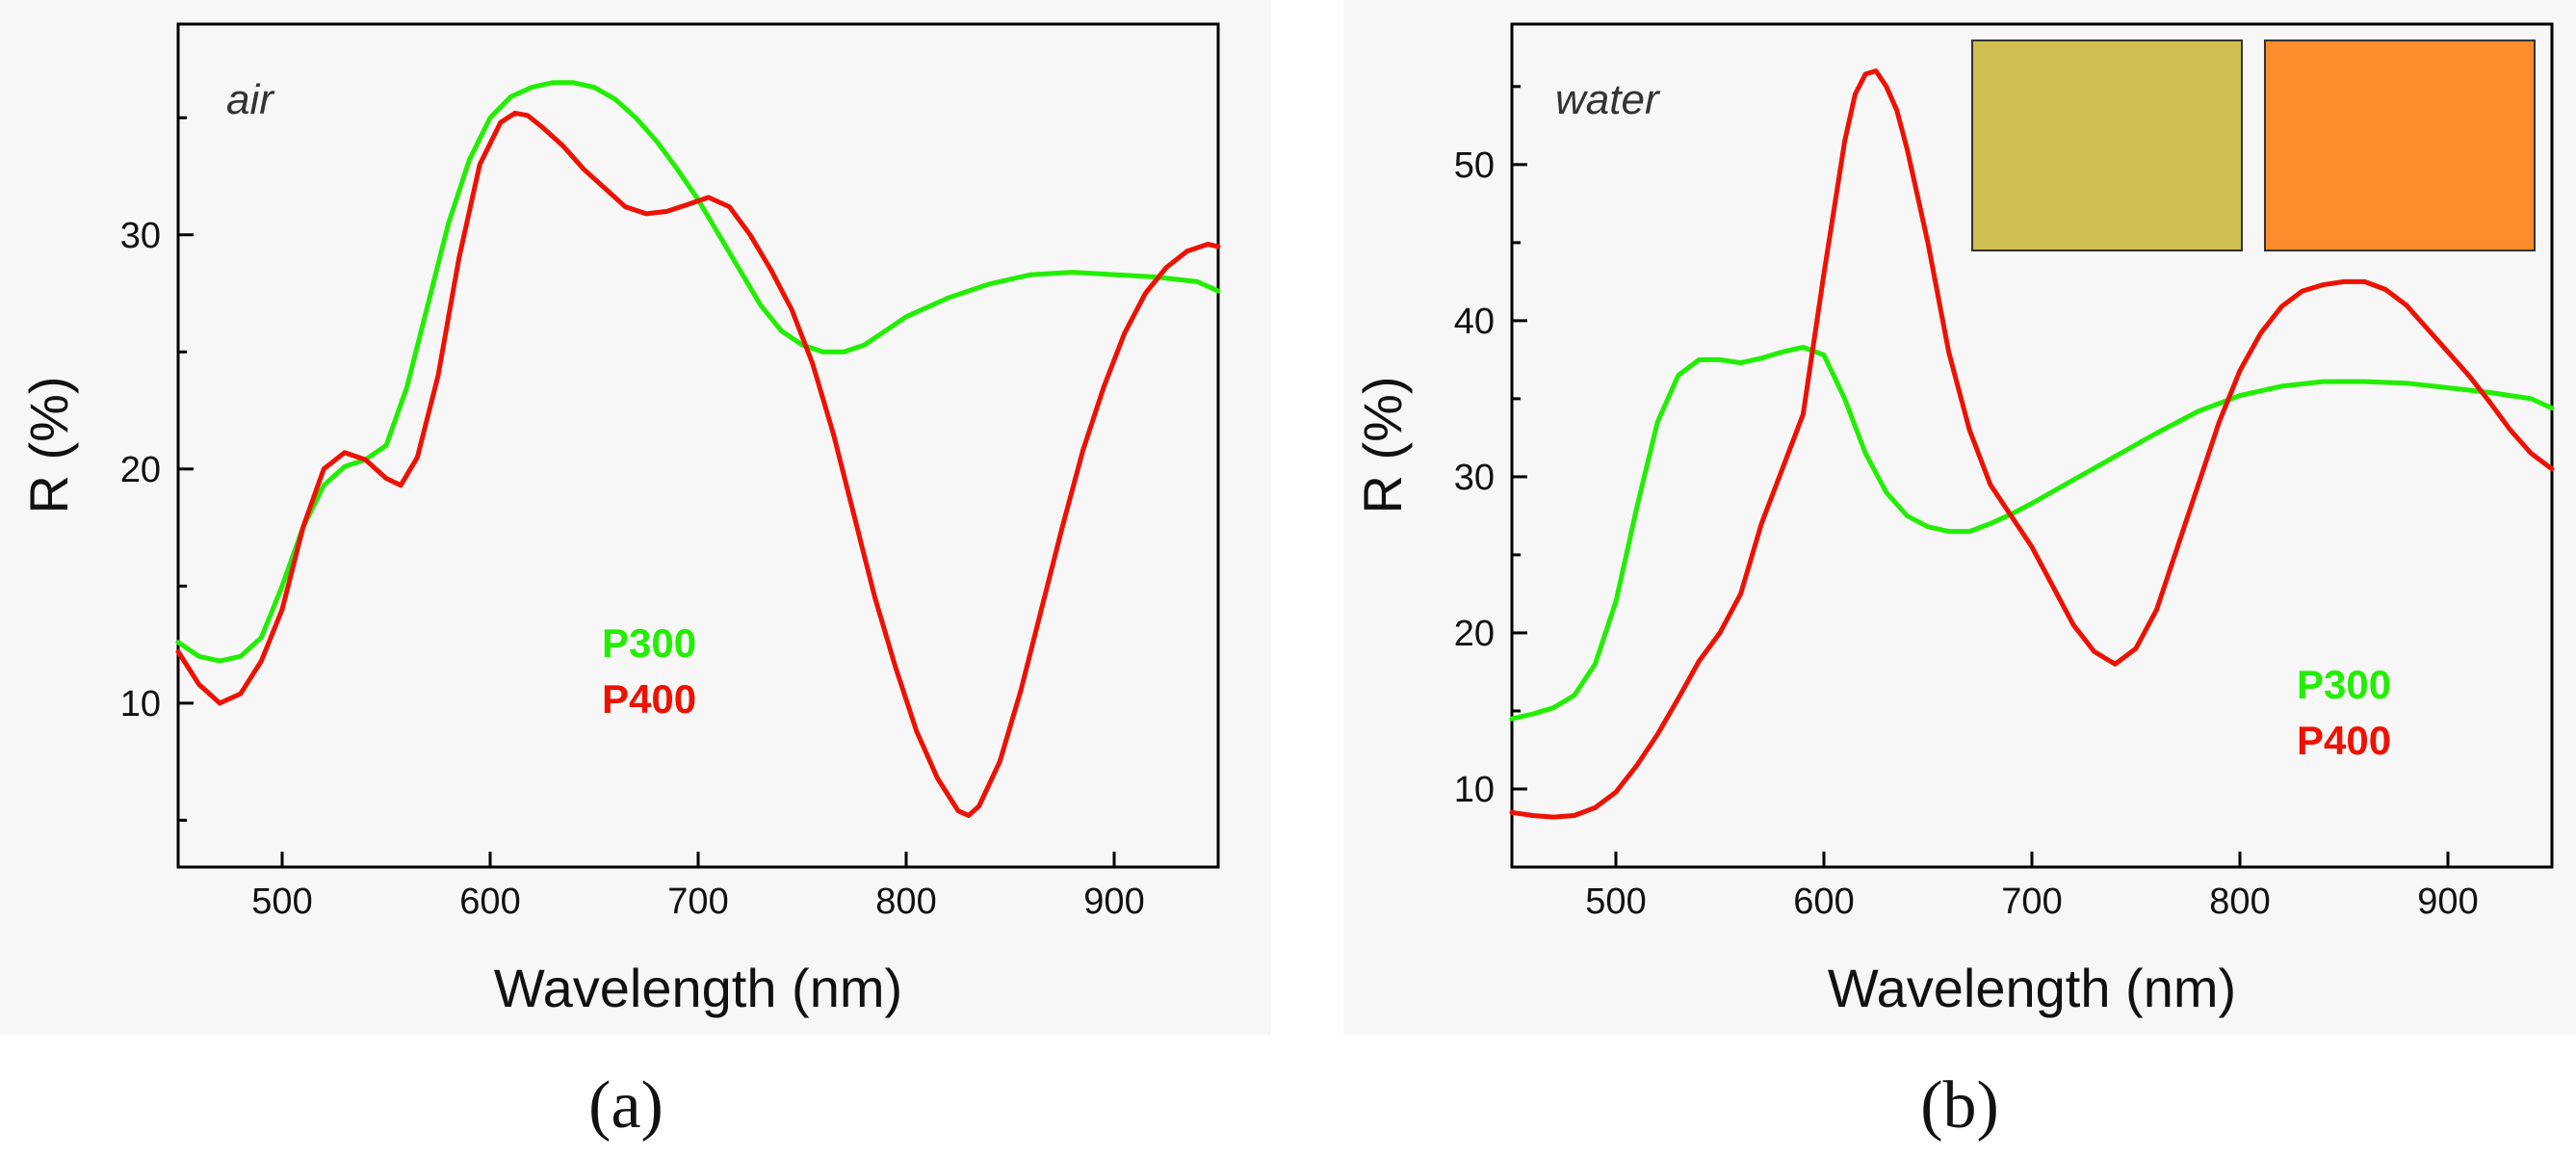 The height and width of the screenshot is (1158, 2576). What do you see at coordinates (1959, 1105) in the screenshot?
I see `panel-caption-b: (b)` at bounding box center [1959, 1105].